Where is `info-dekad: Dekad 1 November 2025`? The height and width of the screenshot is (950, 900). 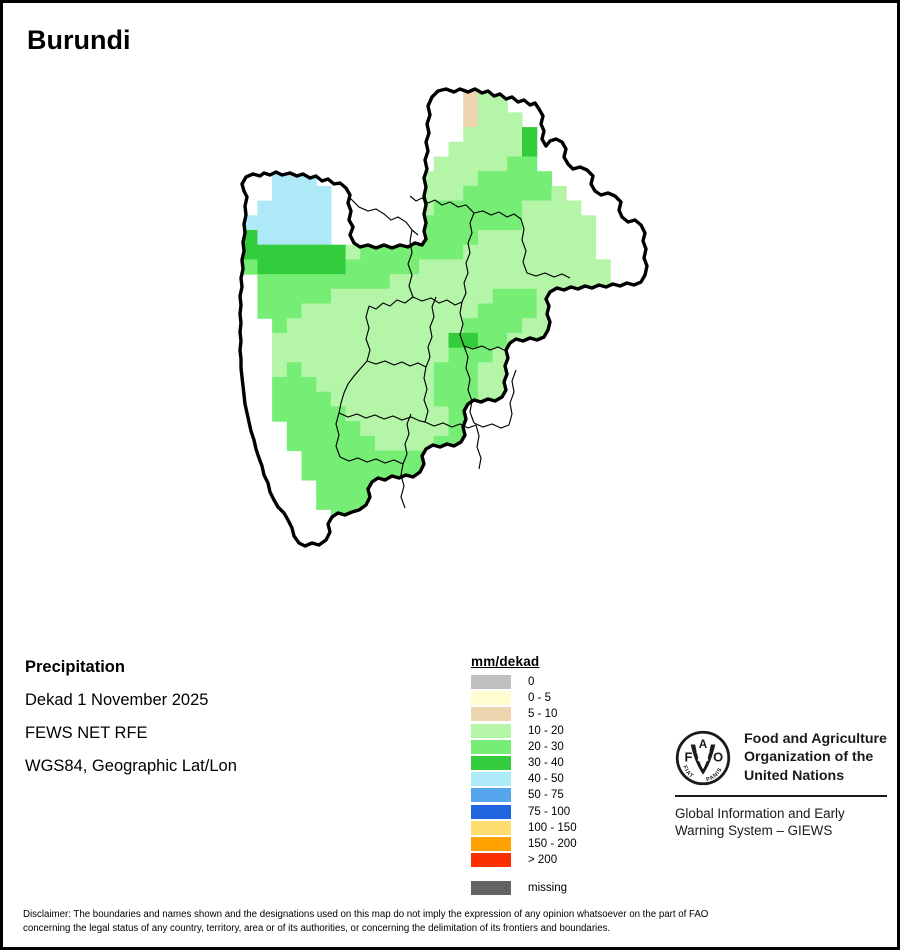 info-dekad: Dekad 1 November 2025 is located at coordinates (117, 700).